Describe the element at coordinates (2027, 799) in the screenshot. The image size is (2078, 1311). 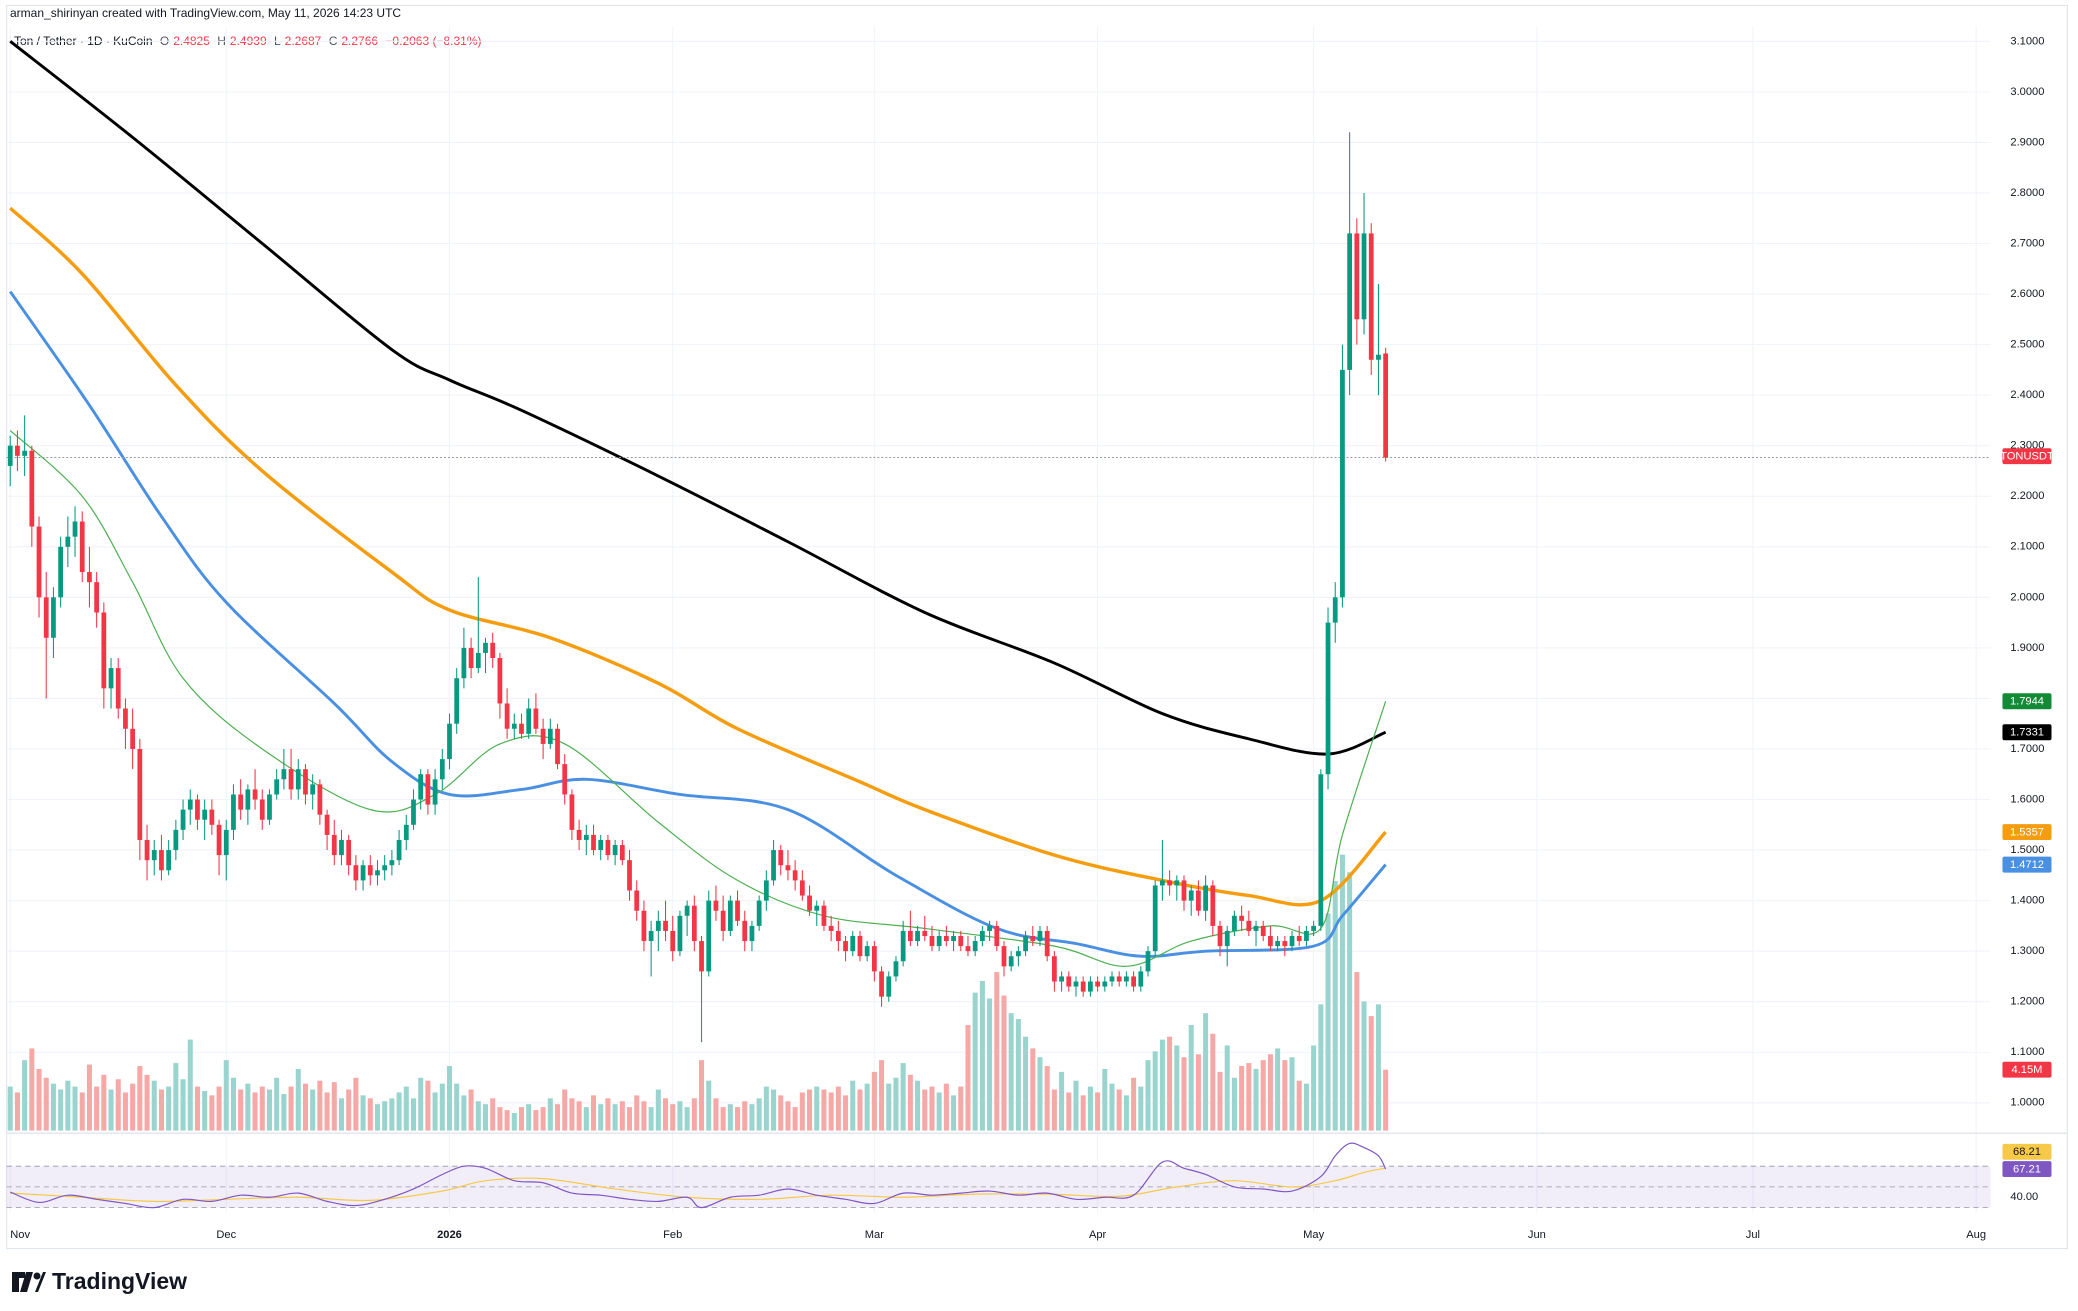
I see `y-tick-label: 1.6000` at that location.